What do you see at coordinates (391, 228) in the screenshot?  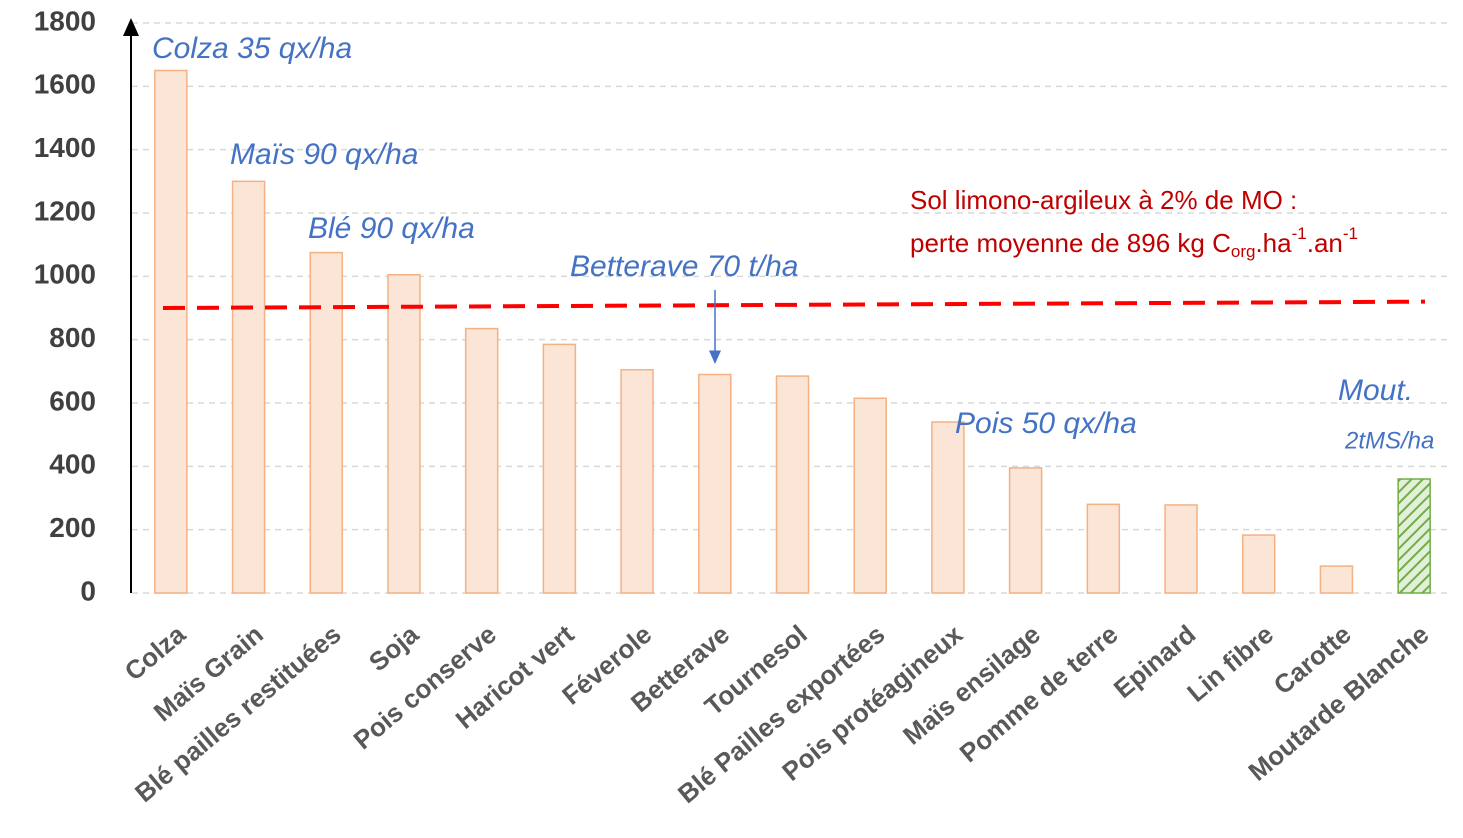 I see `annotation: Blé 90 qx/ha` at bounding box center [391, 228].